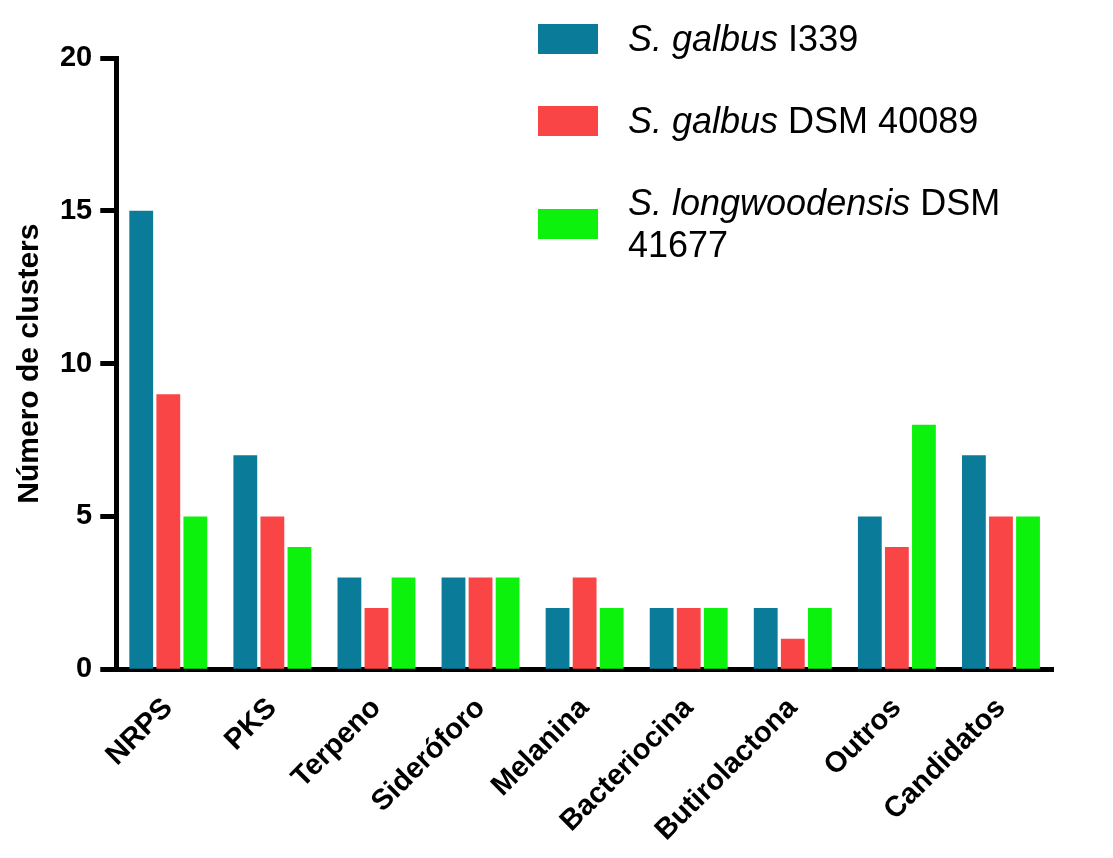 This screenshot has width=1113, height=858. I want to click on y-tick-label: 5, so click(84, 514).